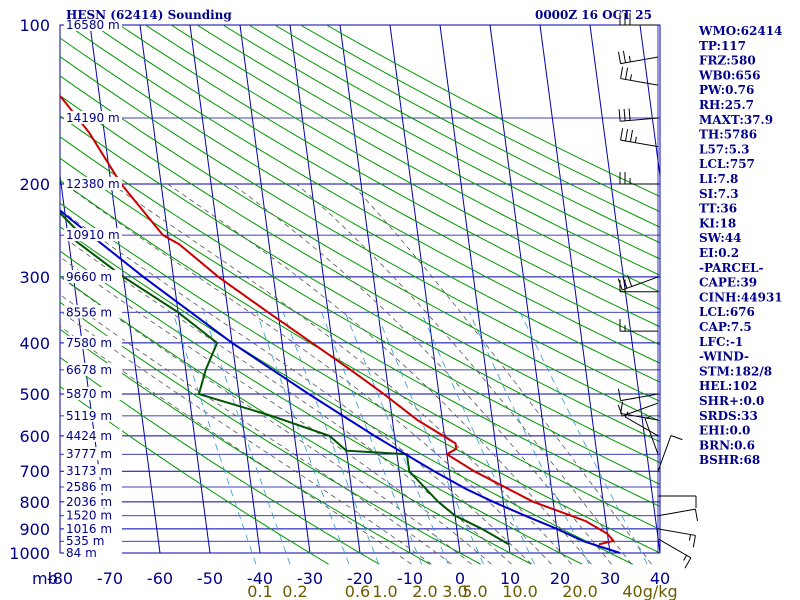  Describe the element at coordinates (259, 591) in the screenshot. I see `mixing-ratio-label: 0.1` at that location.